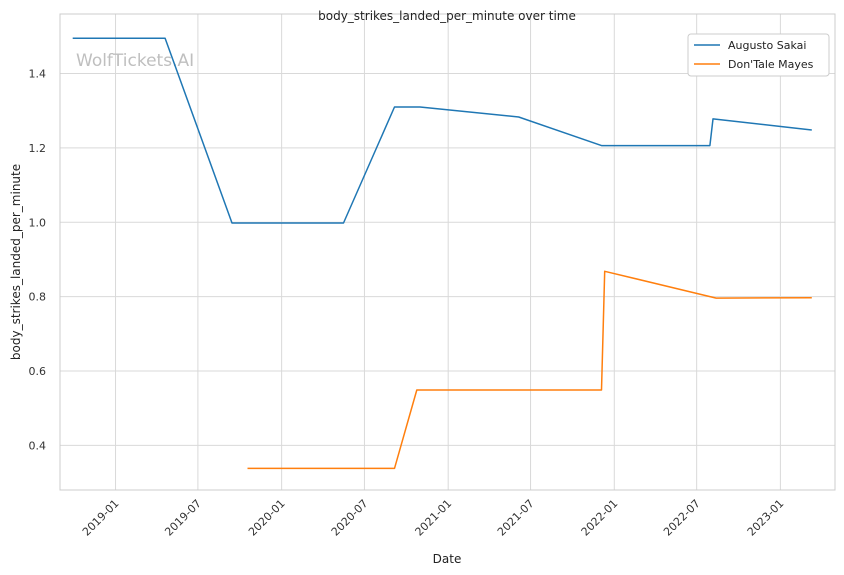 This screenshot has height=575, width=844. What do you see at coordinates (38, 445) in the screenshot?
I see `y-tick-label: 0.4` at bounding box center [38, 445].